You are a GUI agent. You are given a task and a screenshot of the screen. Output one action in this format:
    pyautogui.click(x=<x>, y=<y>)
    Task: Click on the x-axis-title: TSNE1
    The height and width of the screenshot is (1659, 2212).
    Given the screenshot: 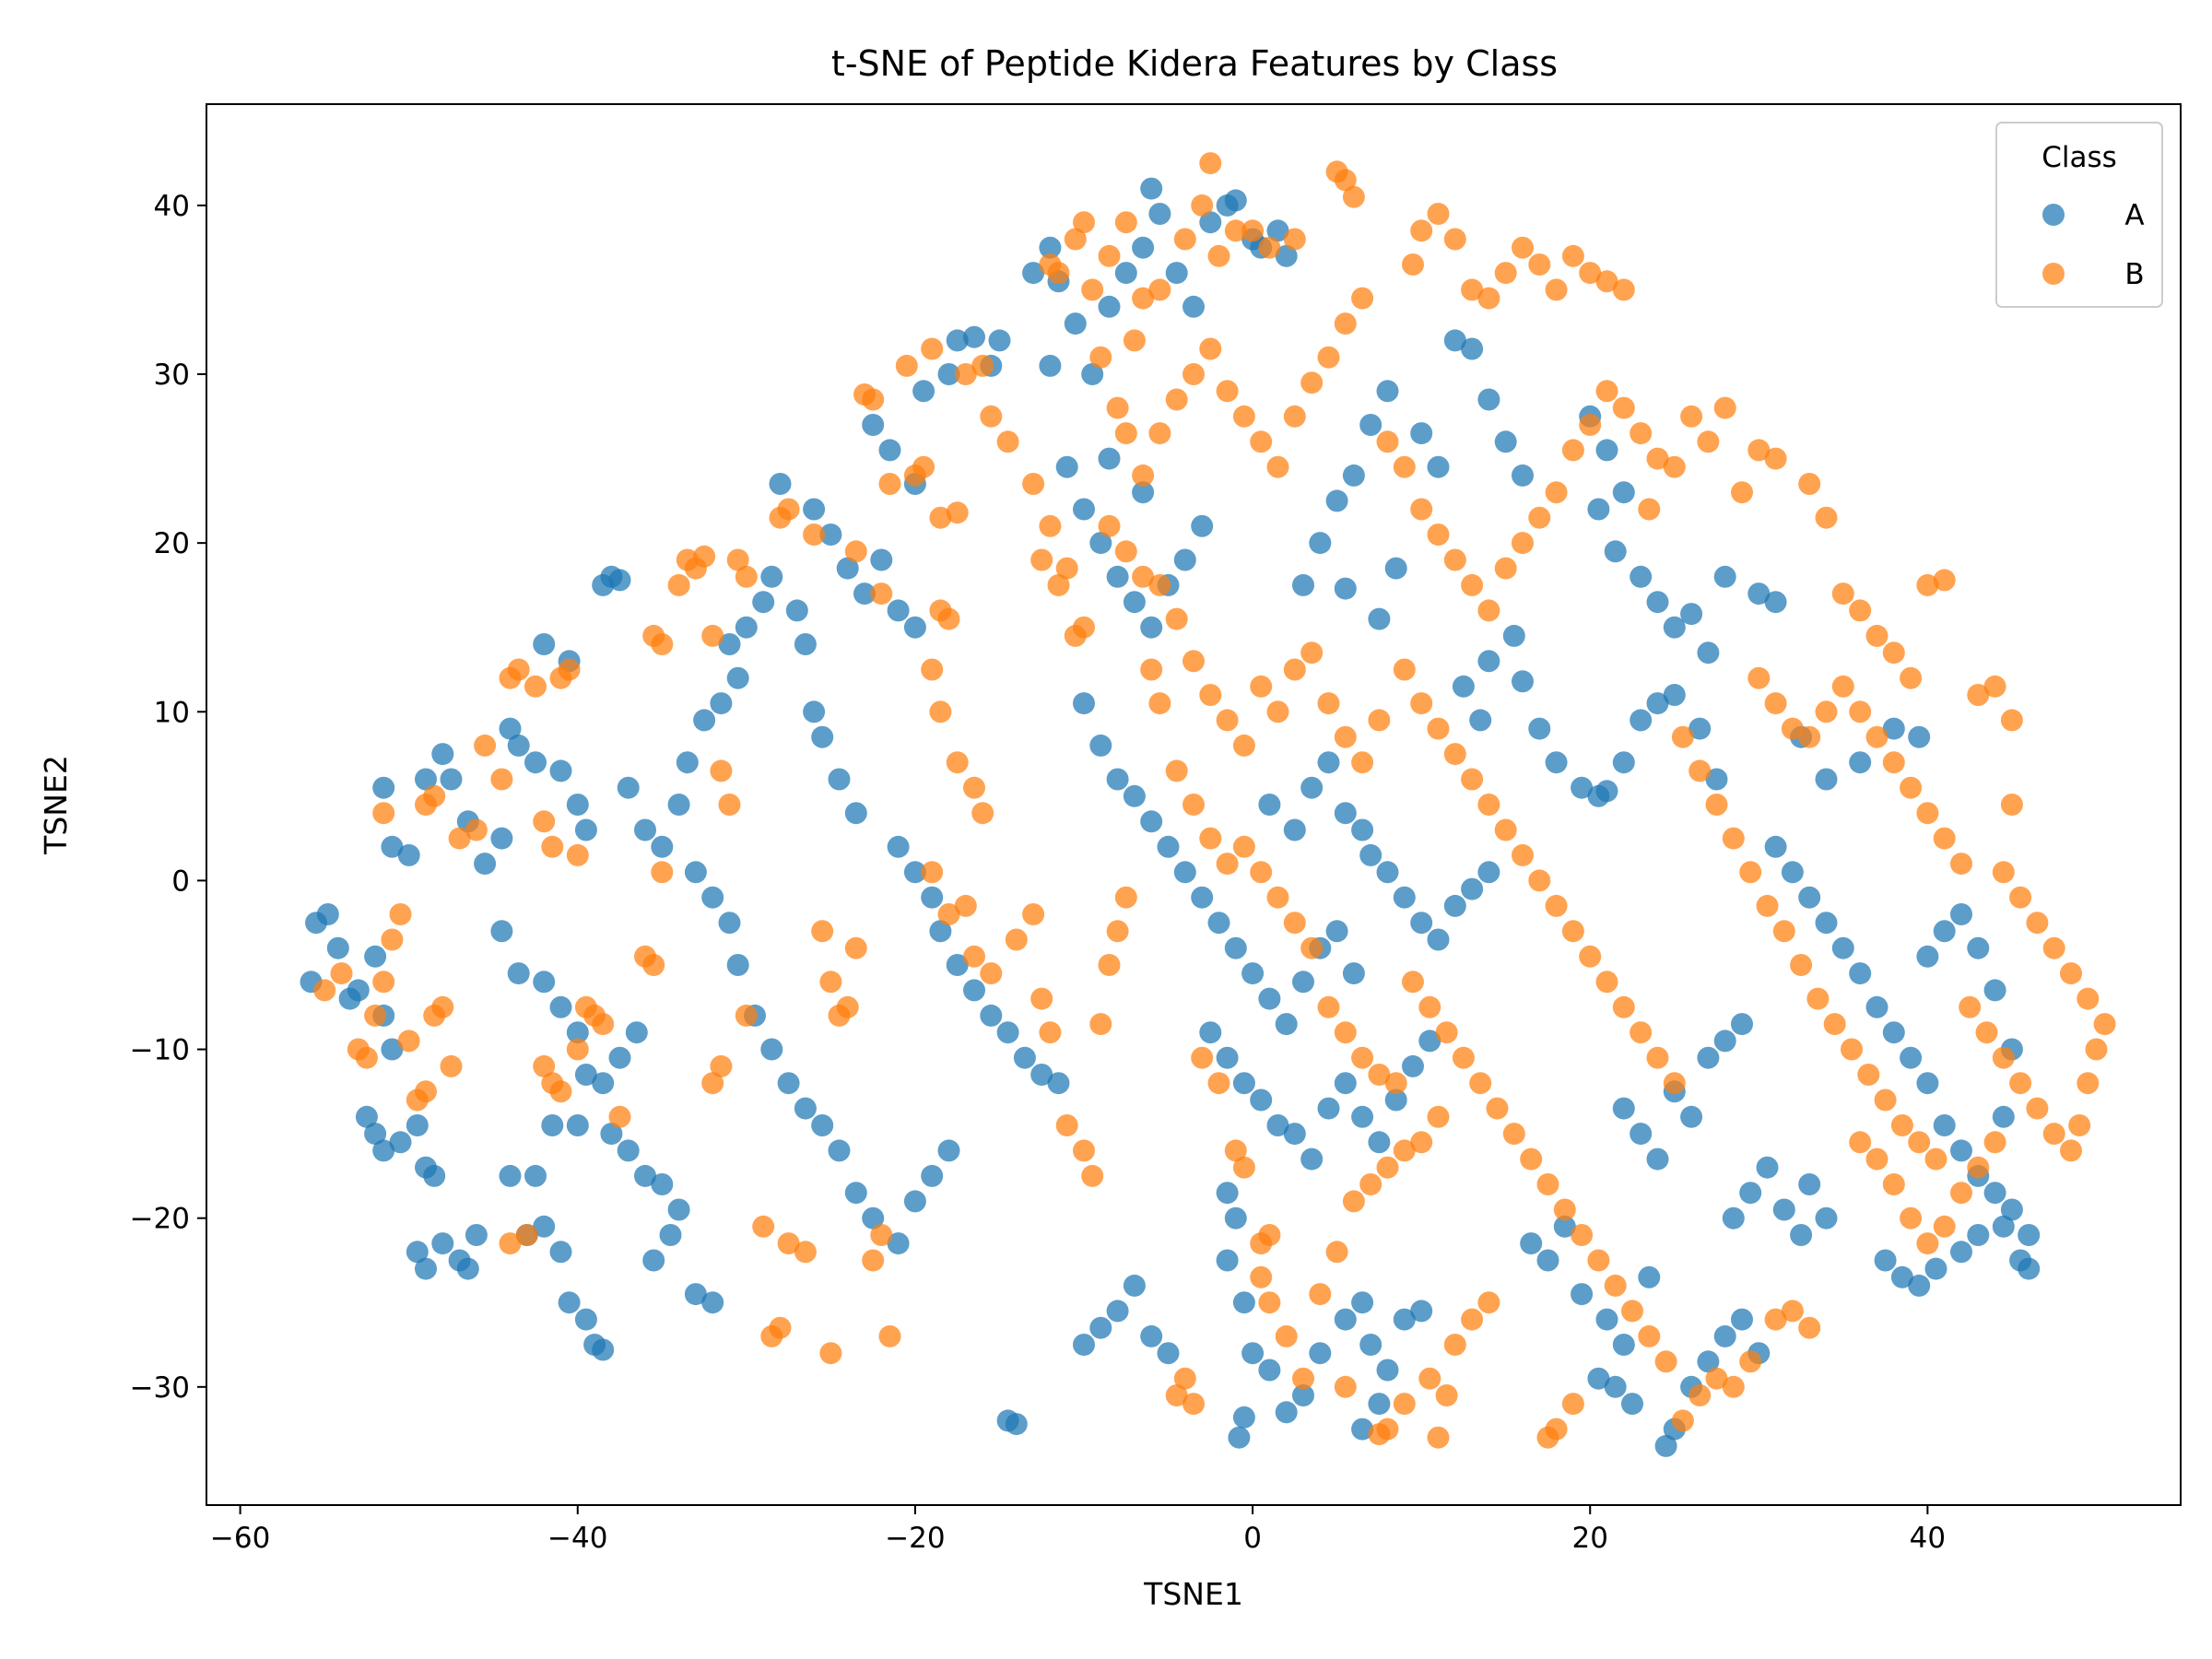 What is the action you would take?
    pyautogui.click(x=1193, y=1594)
    